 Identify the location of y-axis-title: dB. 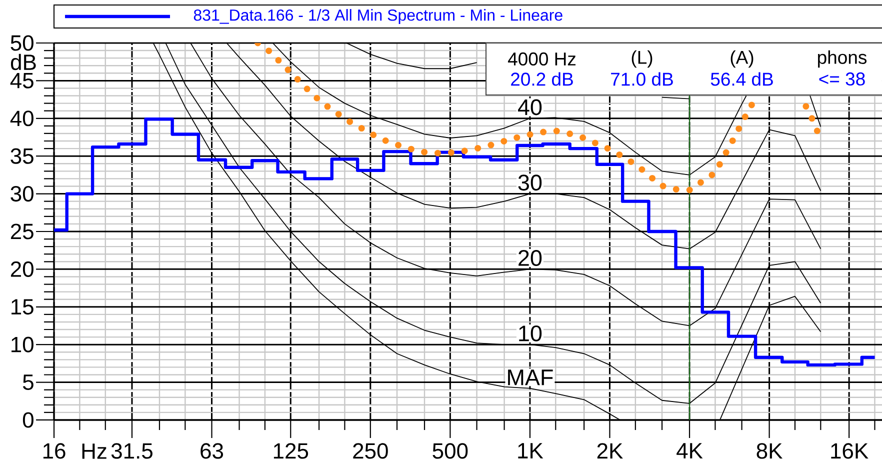
(23, 62).